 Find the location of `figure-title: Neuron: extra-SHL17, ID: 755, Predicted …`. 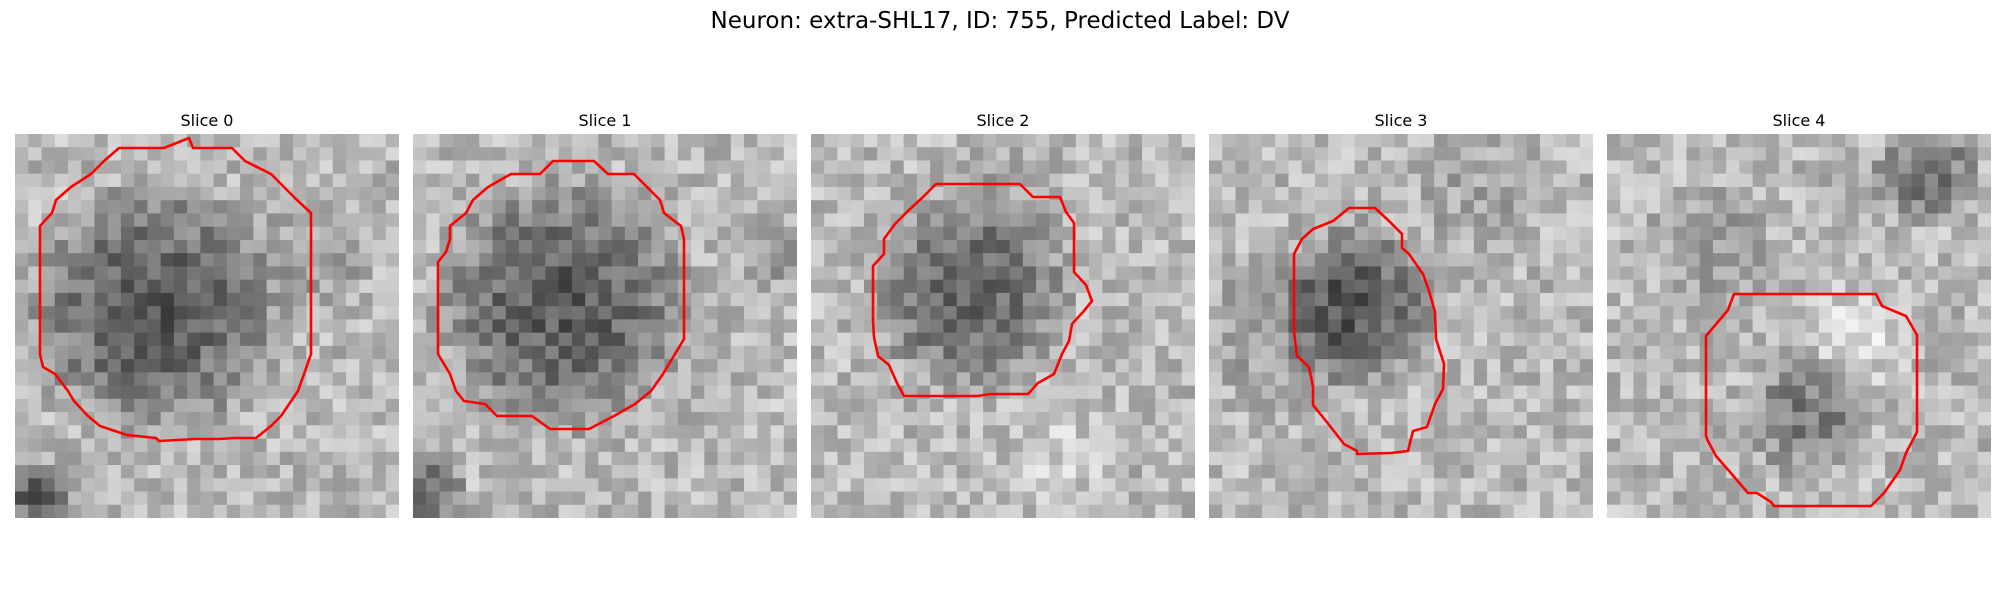

figure-title: Neuron: extra-SHL17, ID: 755, Predicted … is located at coordinates (1000, 21).